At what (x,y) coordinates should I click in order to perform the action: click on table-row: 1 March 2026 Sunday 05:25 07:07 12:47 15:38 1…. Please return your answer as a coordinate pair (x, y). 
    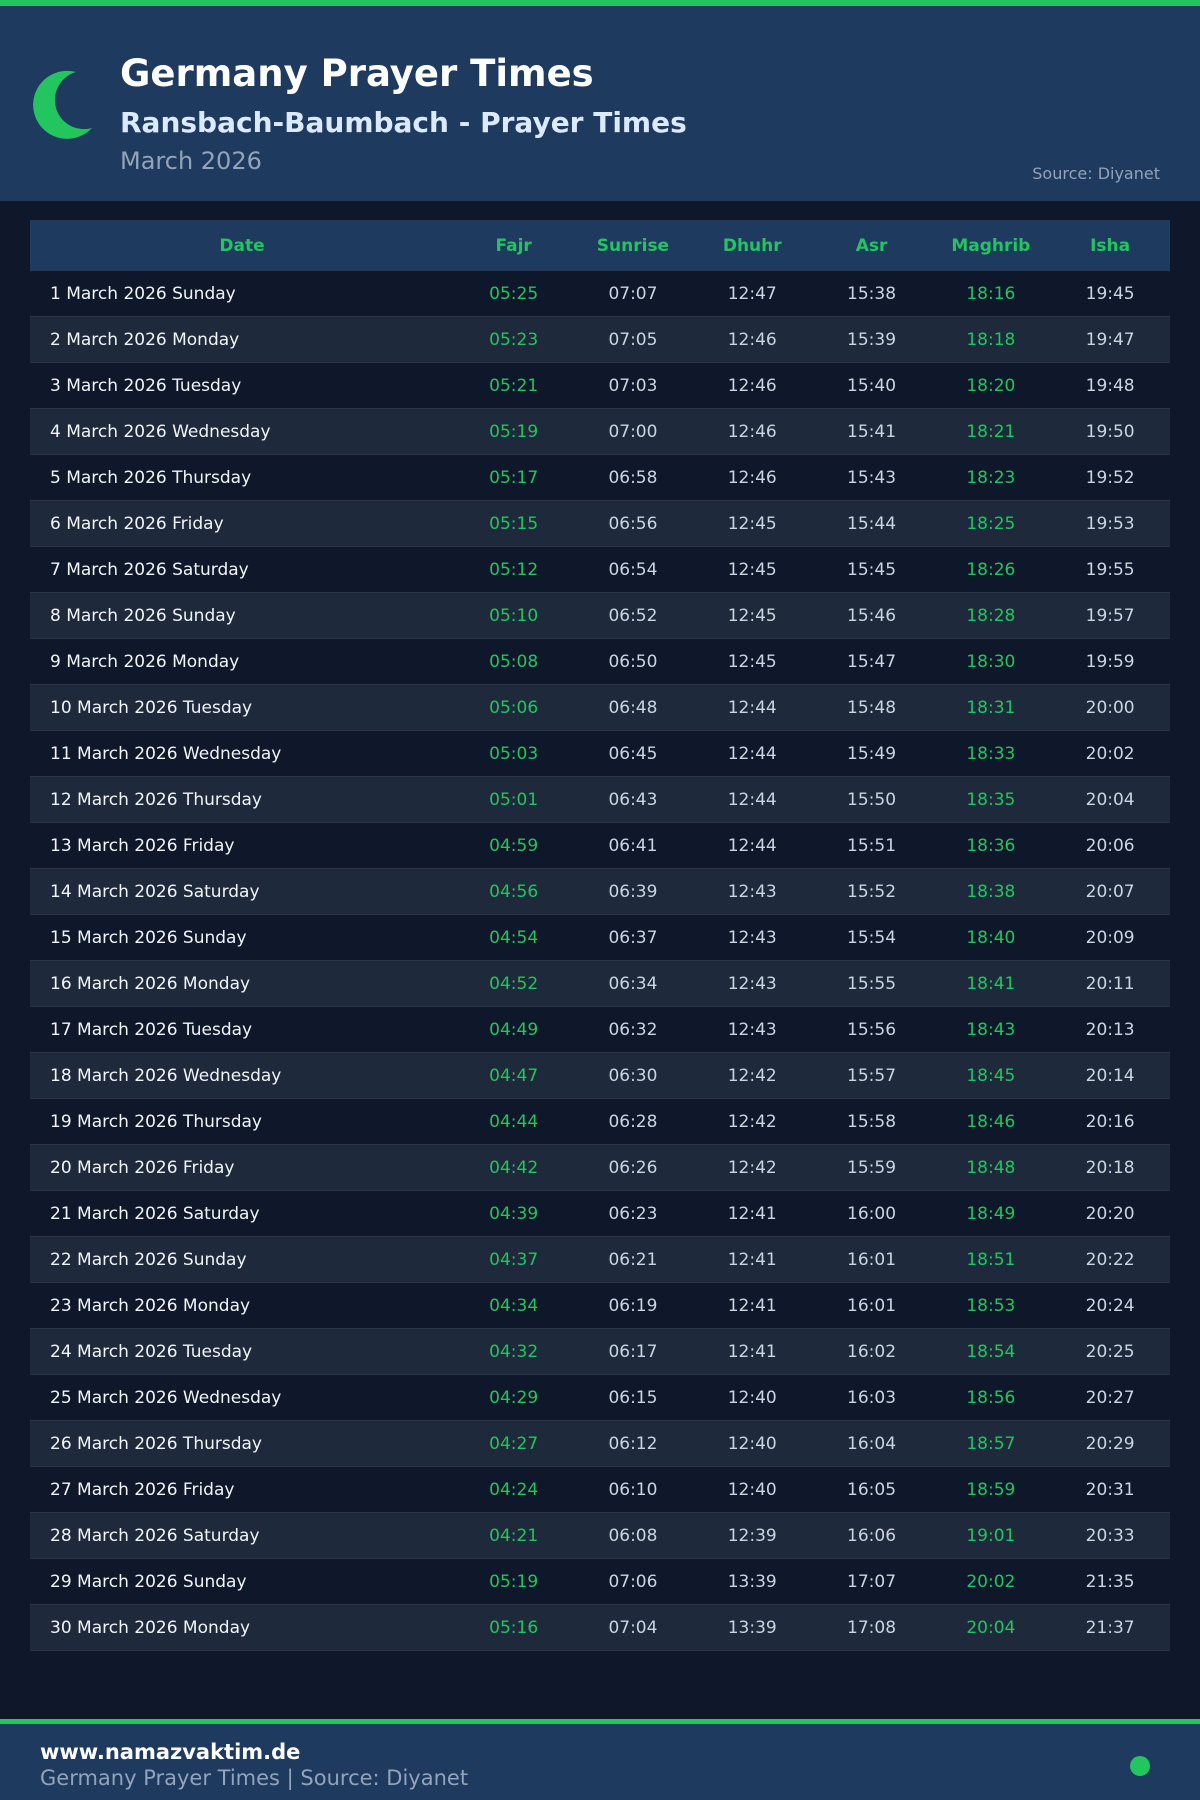
    Looking at the image, I should click on (600, 294).